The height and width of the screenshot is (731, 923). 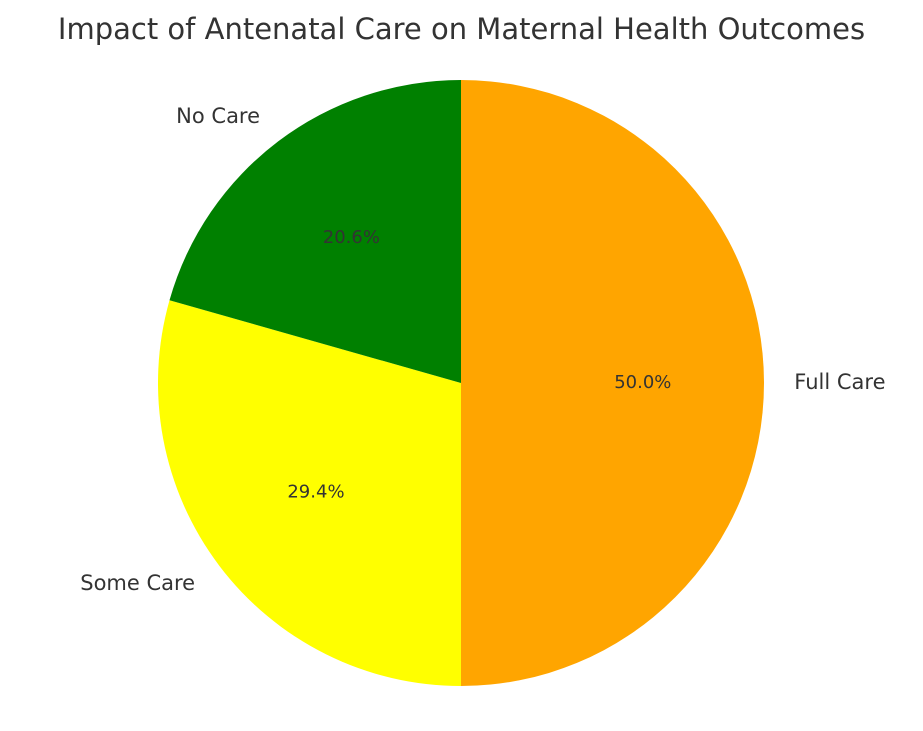 I want to click on slice-percent-label: 29.4%, so click(x=315, y=492).